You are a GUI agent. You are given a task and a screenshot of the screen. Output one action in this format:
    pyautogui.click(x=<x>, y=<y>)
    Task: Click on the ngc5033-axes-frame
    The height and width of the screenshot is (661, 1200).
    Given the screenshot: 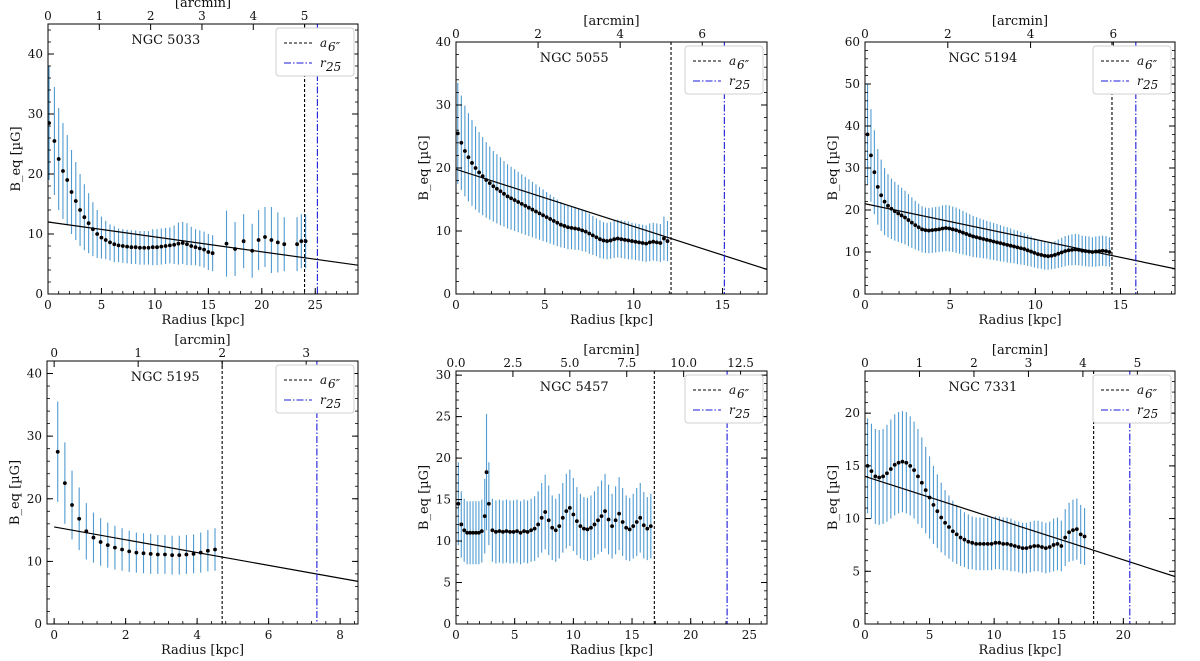 What is the action you would take?
    pyautogui.click(x=203, y=159)
    